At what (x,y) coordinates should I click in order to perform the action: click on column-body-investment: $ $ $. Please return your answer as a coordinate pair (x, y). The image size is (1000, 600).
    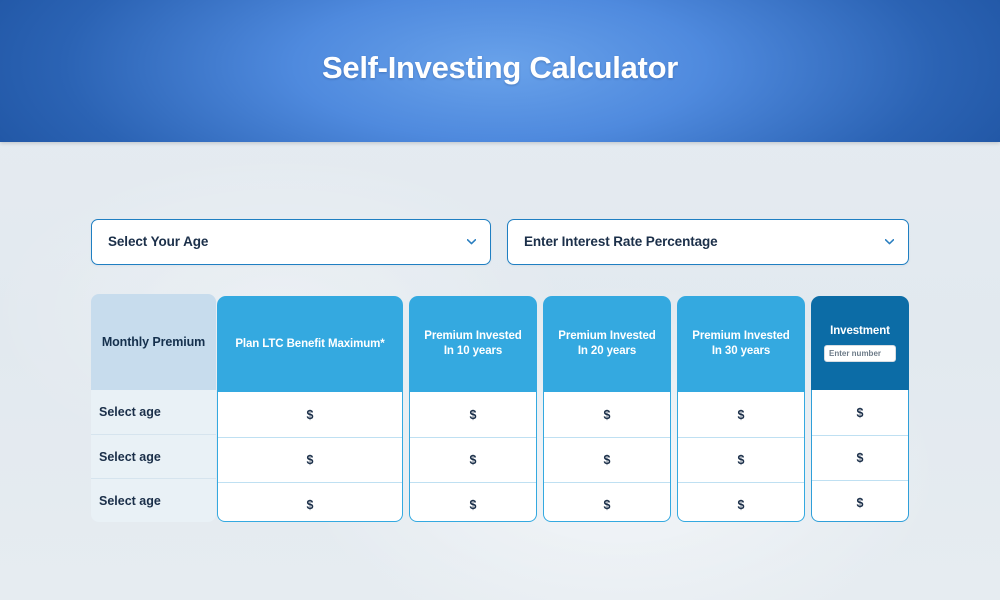
    Looking at the image, I should click on (860, 456).